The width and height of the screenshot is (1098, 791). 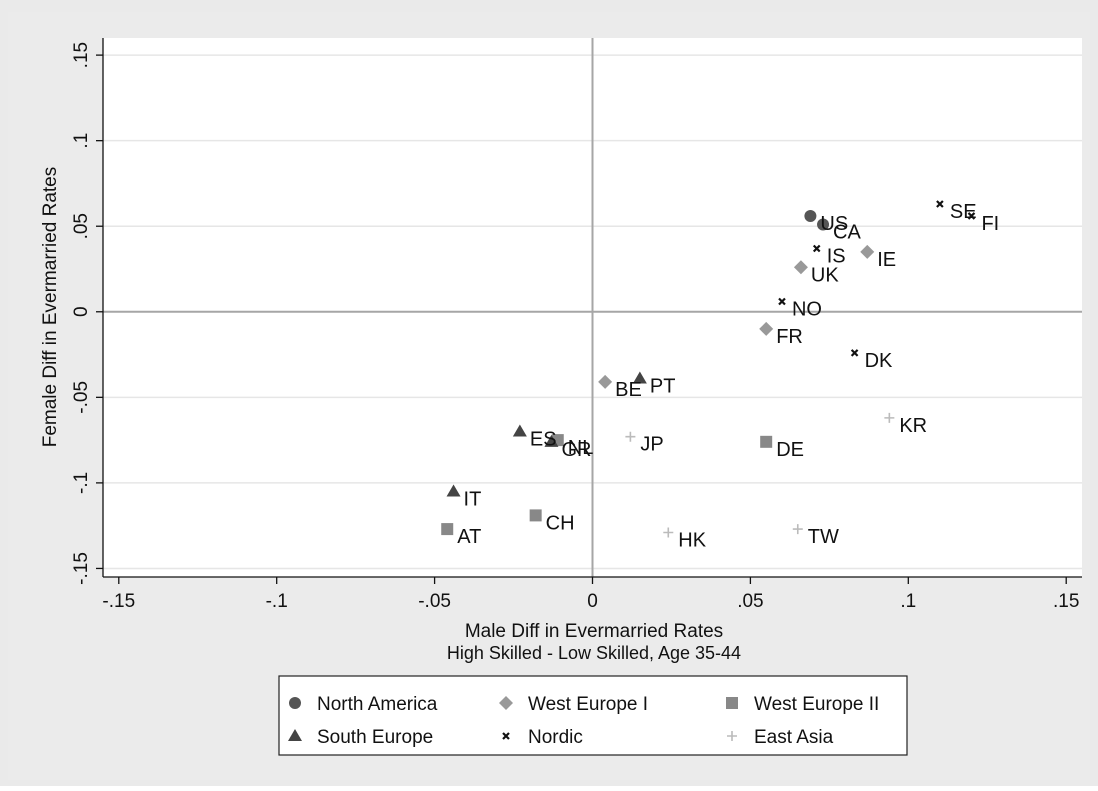 I want to click on data-point-us, so click(x=810, y=215).